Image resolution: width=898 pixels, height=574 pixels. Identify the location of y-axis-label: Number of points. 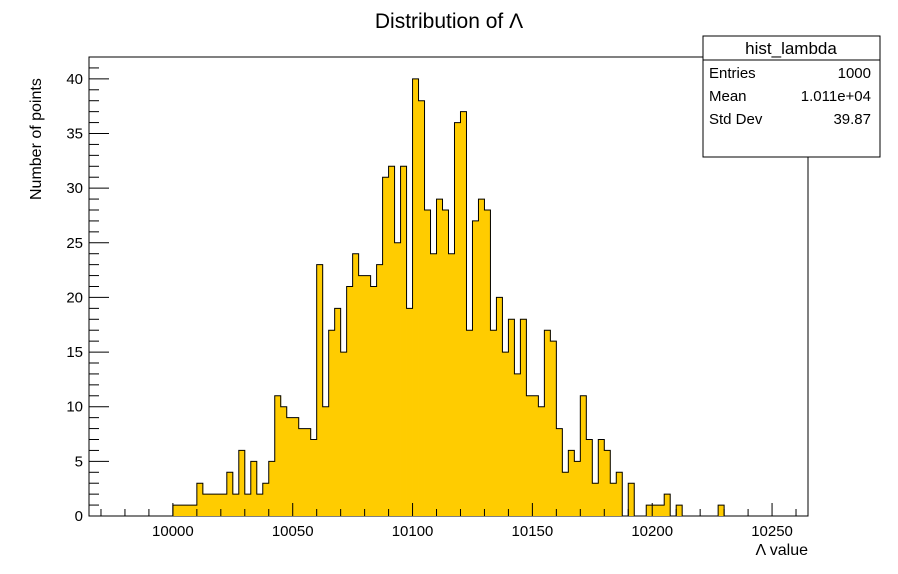
(36, 139).